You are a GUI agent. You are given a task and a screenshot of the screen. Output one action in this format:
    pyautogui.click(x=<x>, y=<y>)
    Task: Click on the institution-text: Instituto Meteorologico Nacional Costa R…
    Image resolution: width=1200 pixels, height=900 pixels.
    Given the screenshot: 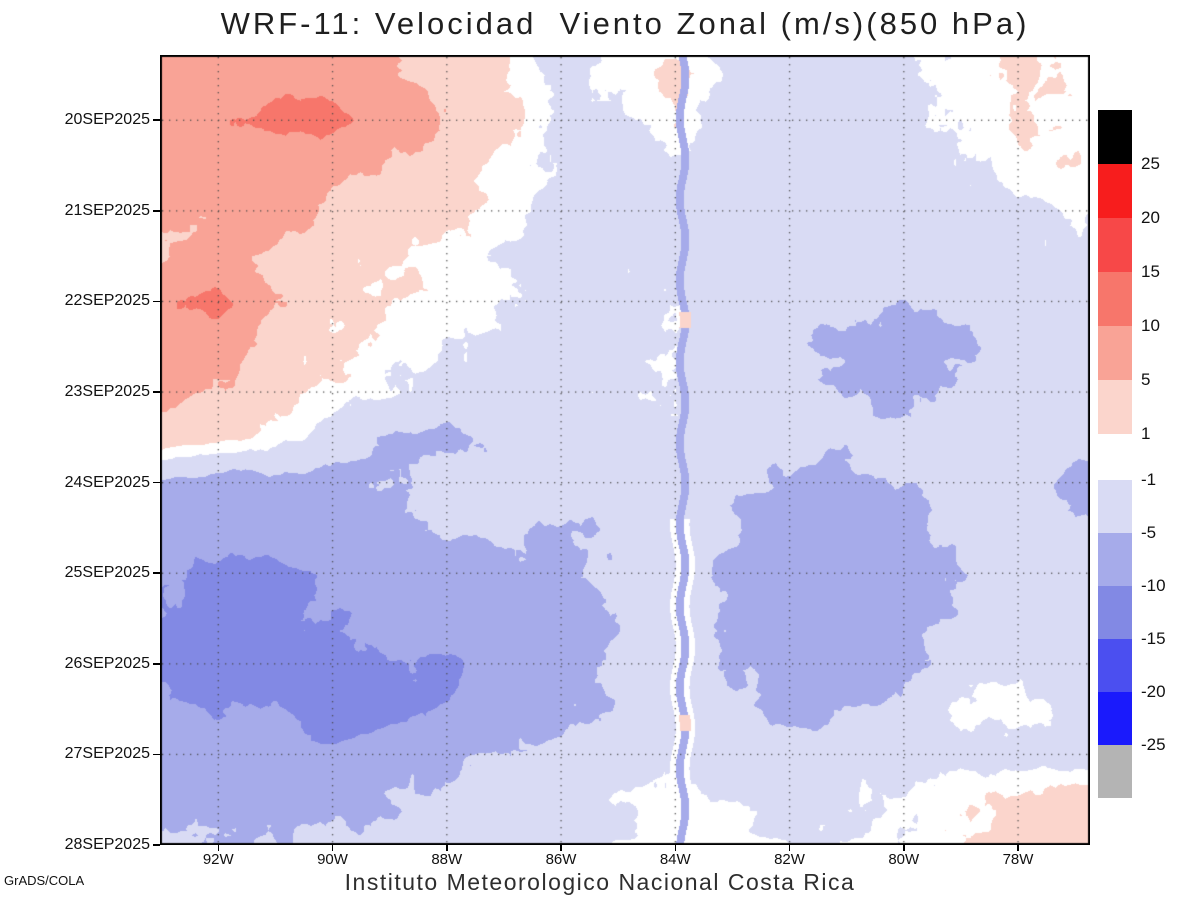 What is the action you would take?
    pyautogui.click(x=600, y=882)
    